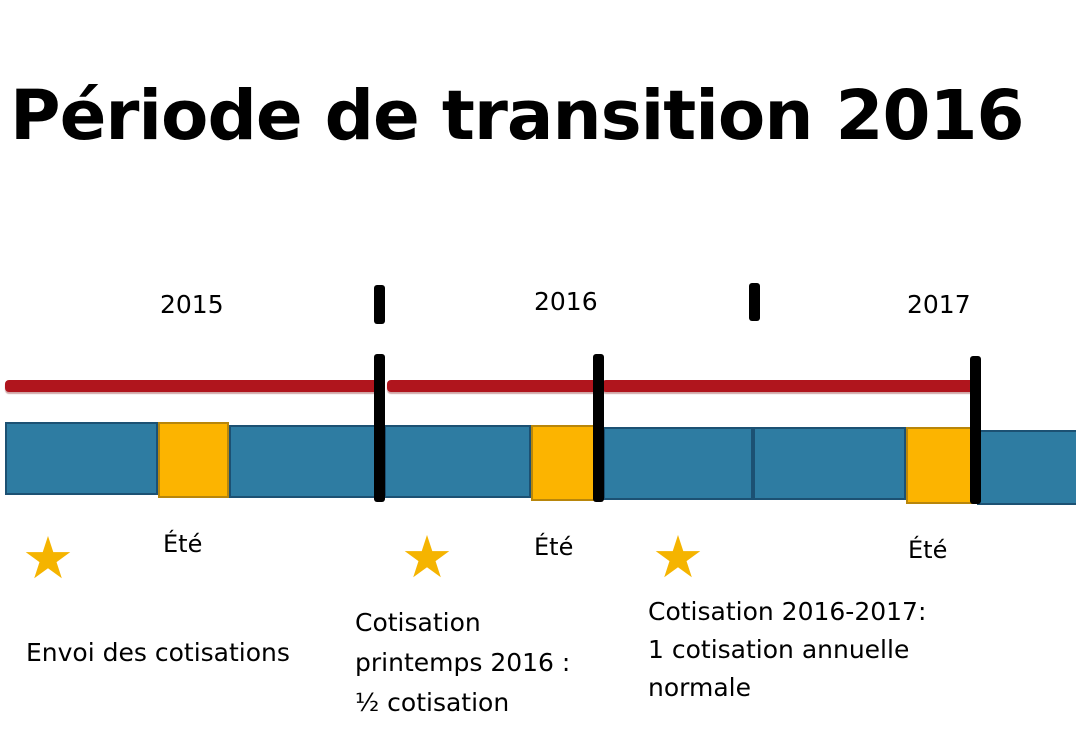  I want to click on year-label-2016: 2016, so click(566, 301).